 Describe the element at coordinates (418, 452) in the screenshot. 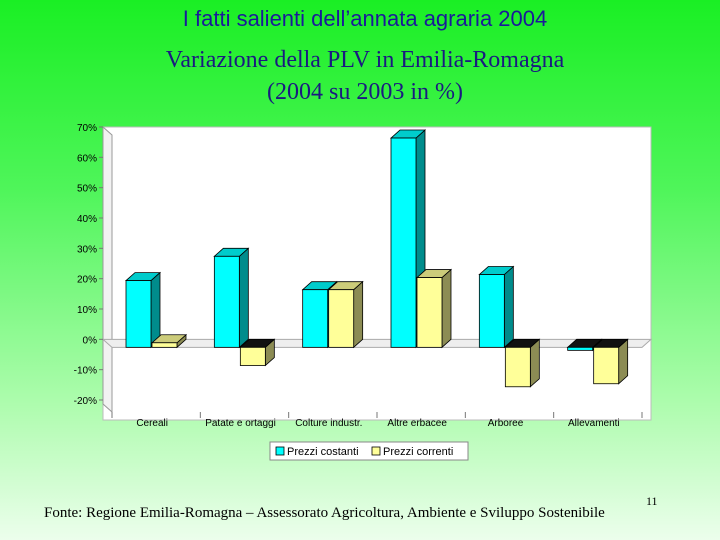

I see `legend-label: Prezzi correnti` at that location.